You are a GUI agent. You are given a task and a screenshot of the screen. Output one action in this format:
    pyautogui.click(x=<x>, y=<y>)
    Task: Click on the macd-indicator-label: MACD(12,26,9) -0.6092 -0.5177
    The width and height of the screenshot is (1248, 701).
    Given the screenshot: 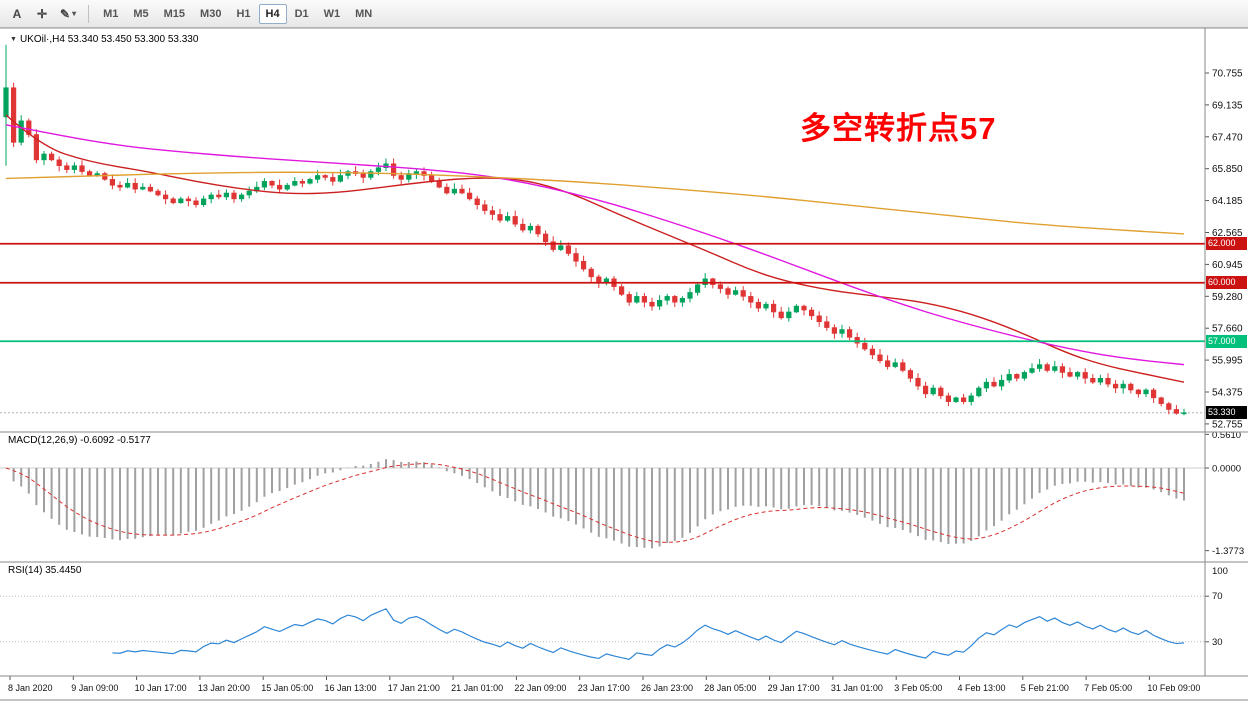 What is the action you would take?
    pyautogui.click(x=79, y=440)
    